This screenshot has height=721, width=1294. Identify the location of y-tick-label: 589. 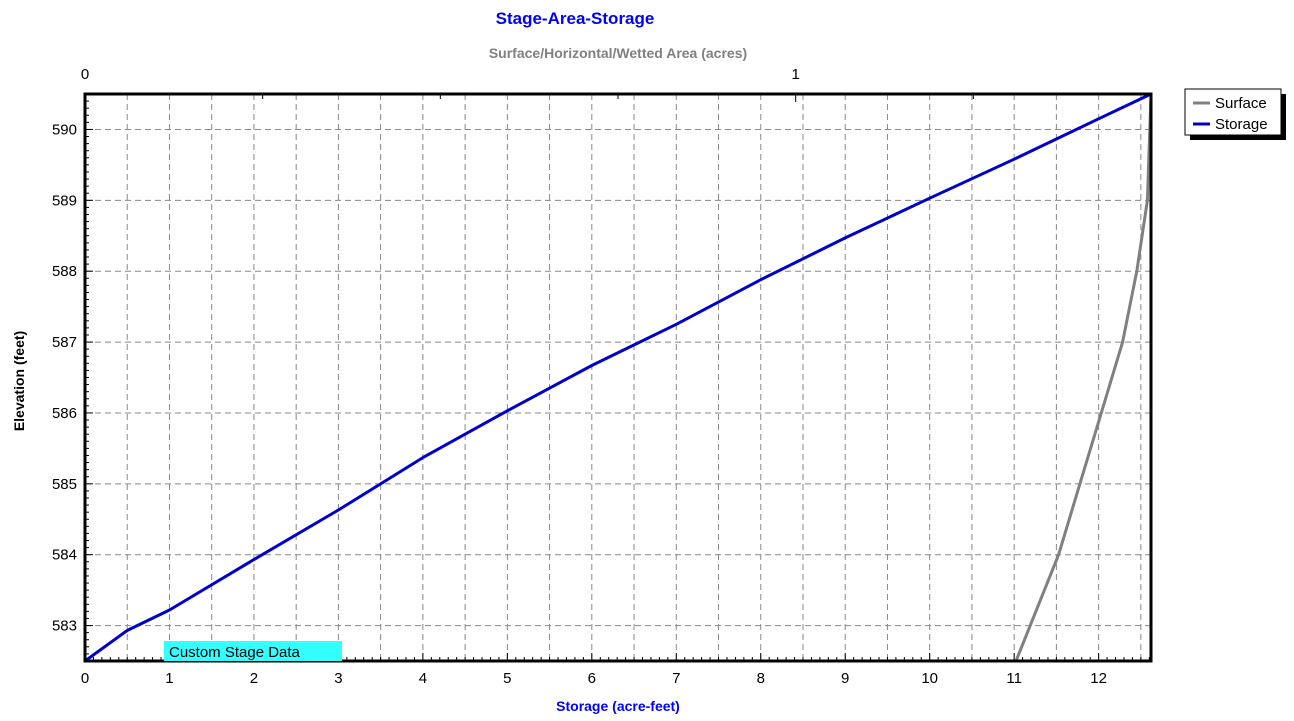
(64, 200).